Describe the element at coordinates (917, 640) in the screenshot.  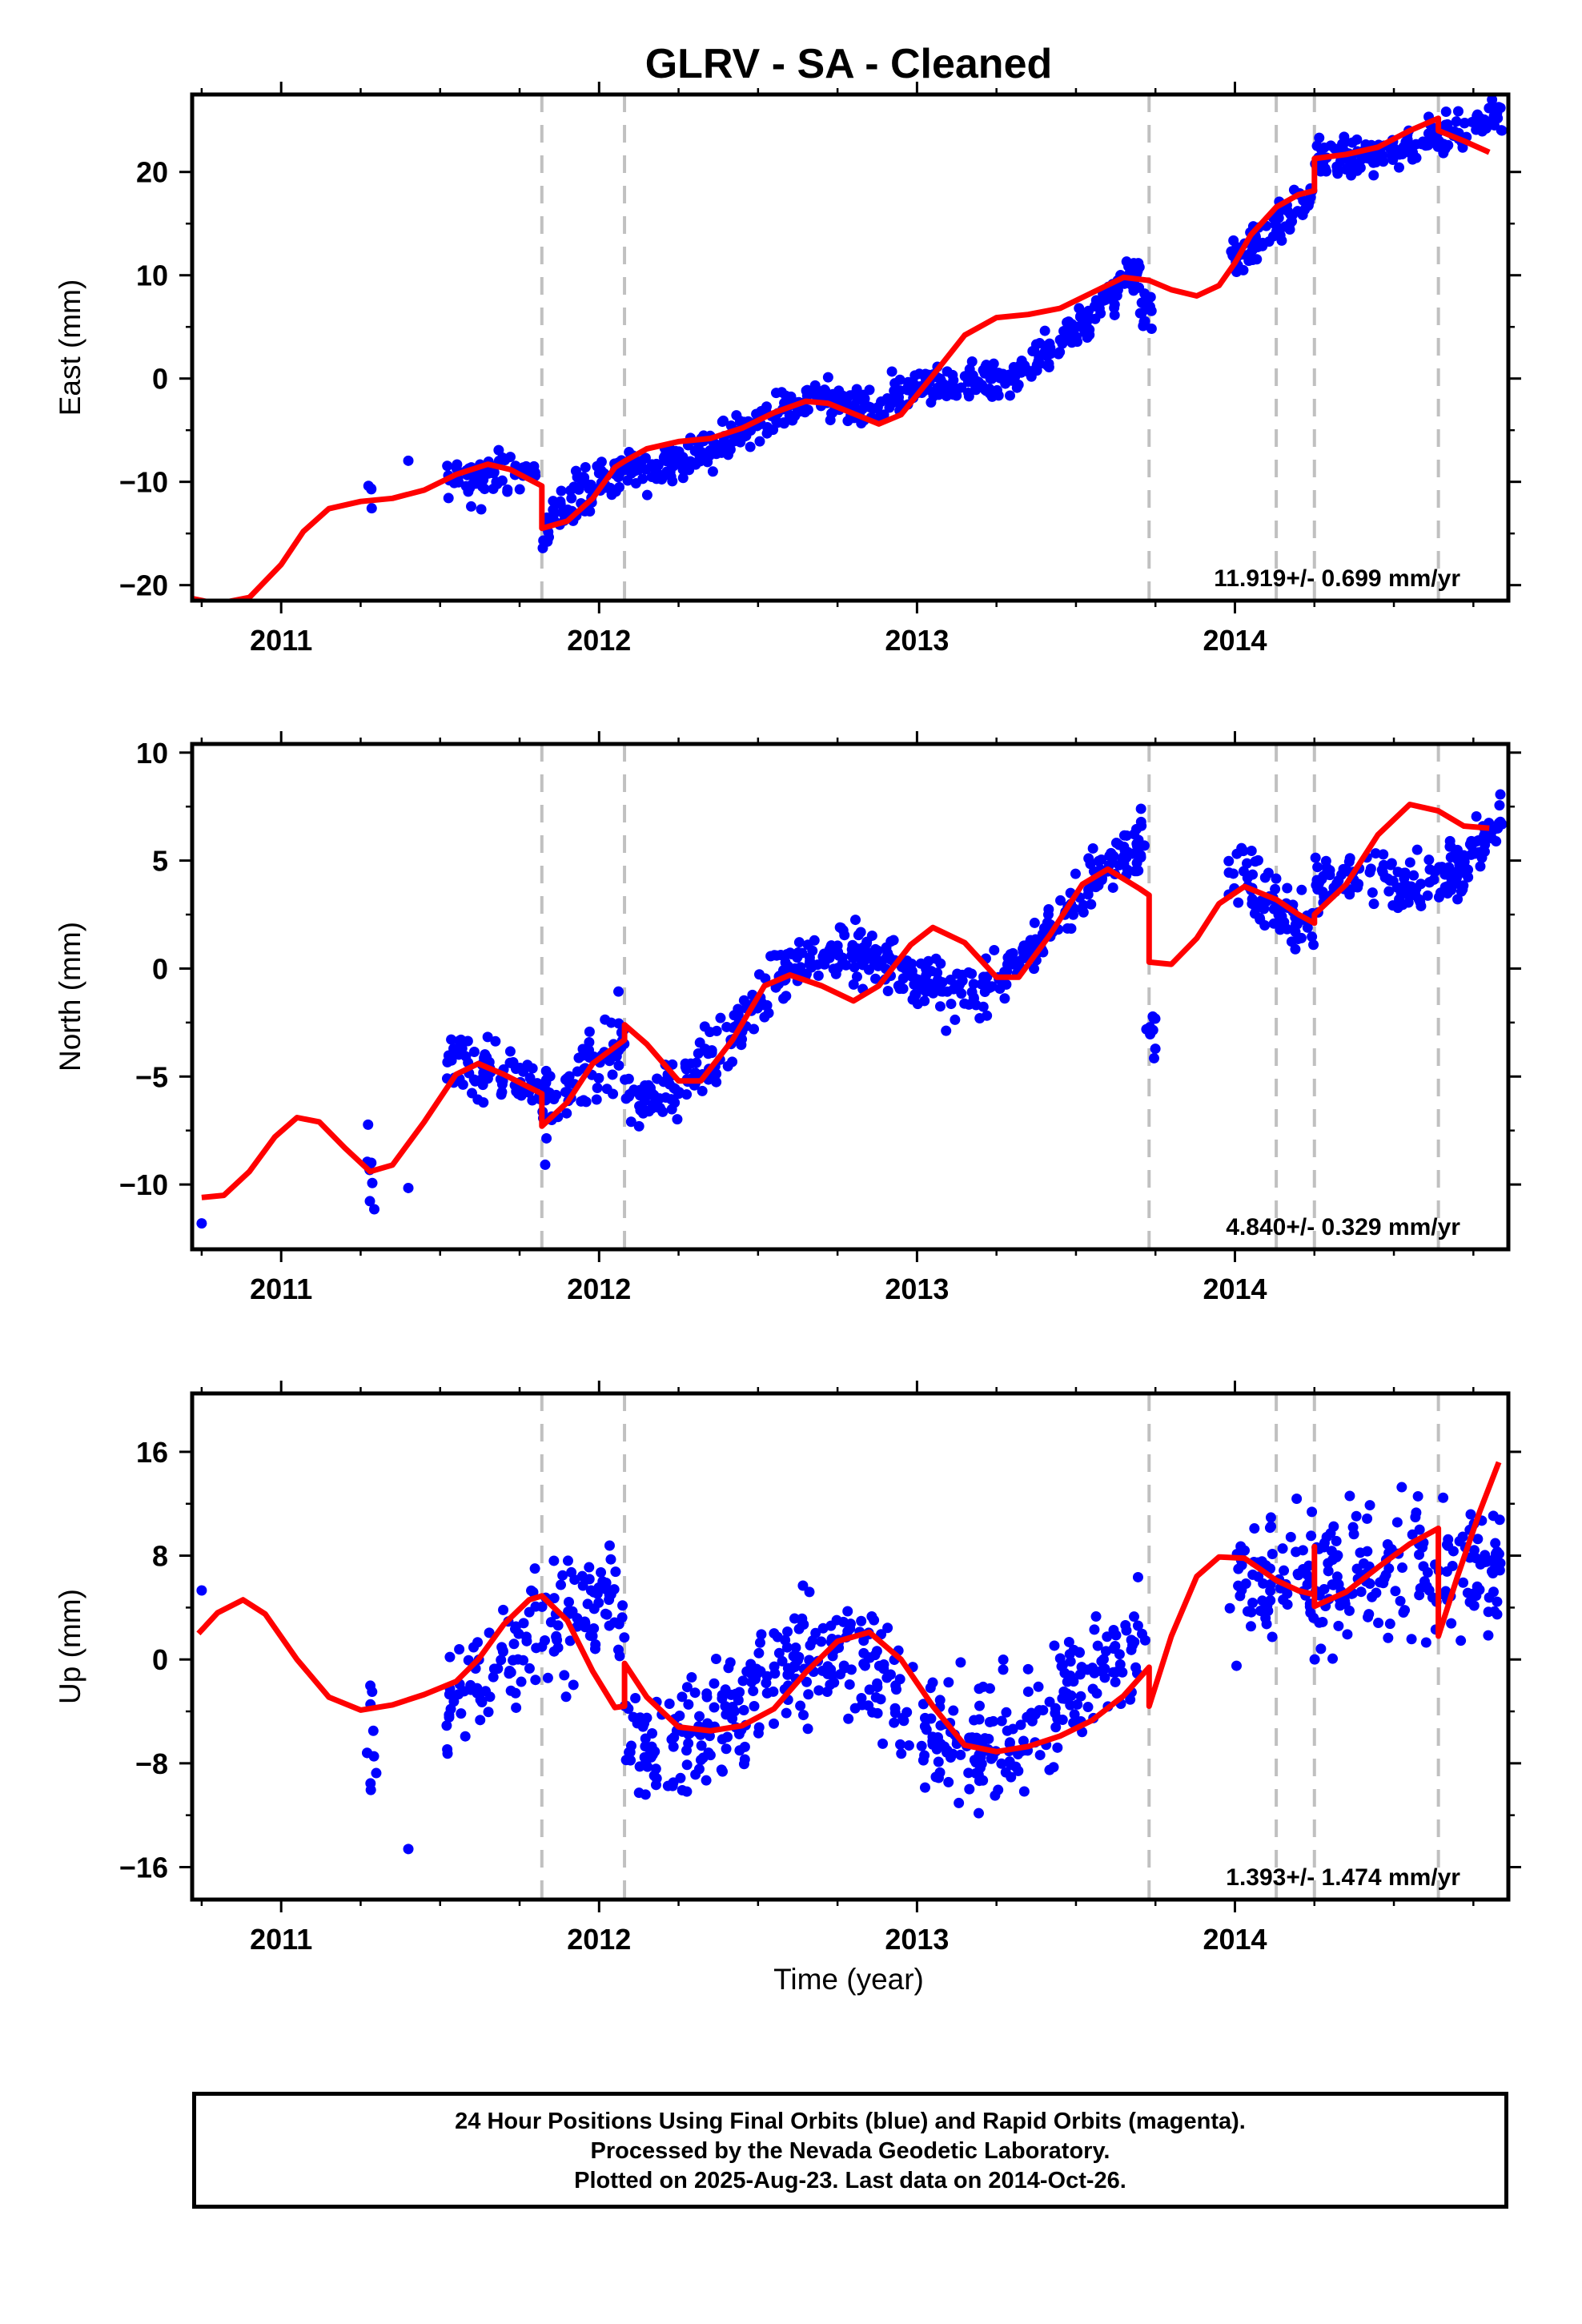
I see `x-tick-label: 2013` at that location.